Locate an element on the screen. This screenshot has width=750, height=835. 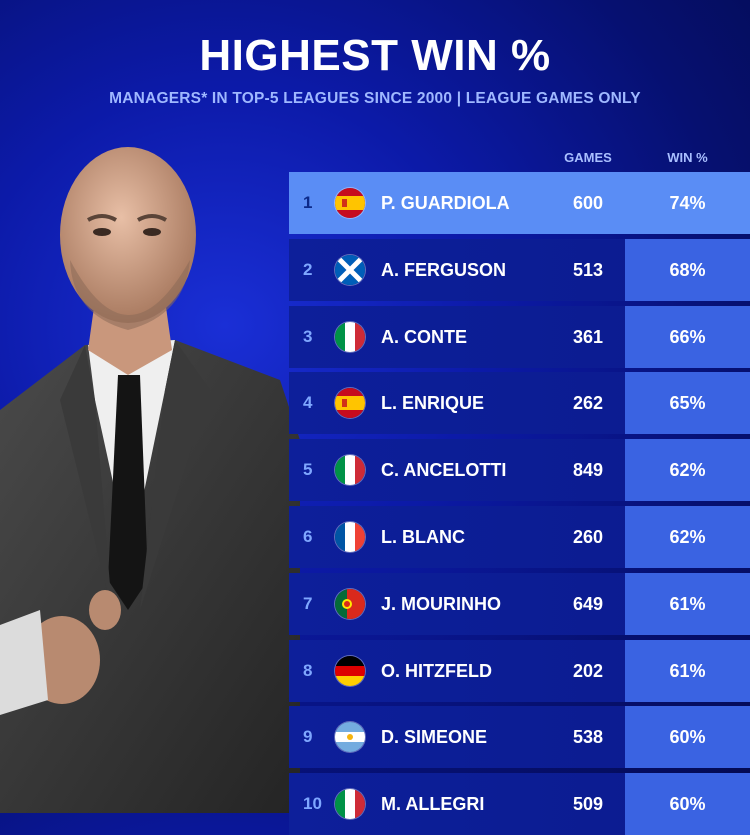
rank-label: 7 is located at coordinates (308, 603).